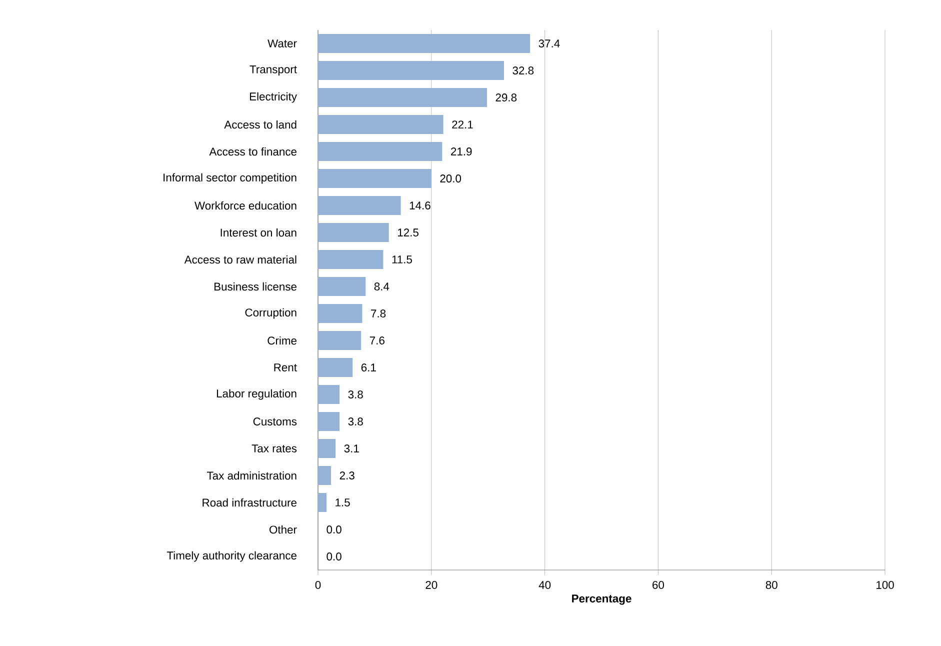 The width and height of the screenshot is (941, 646). Describe the element at coordinates (408, 232) in the screenshot. I see `data-label: 12.5` at that location.